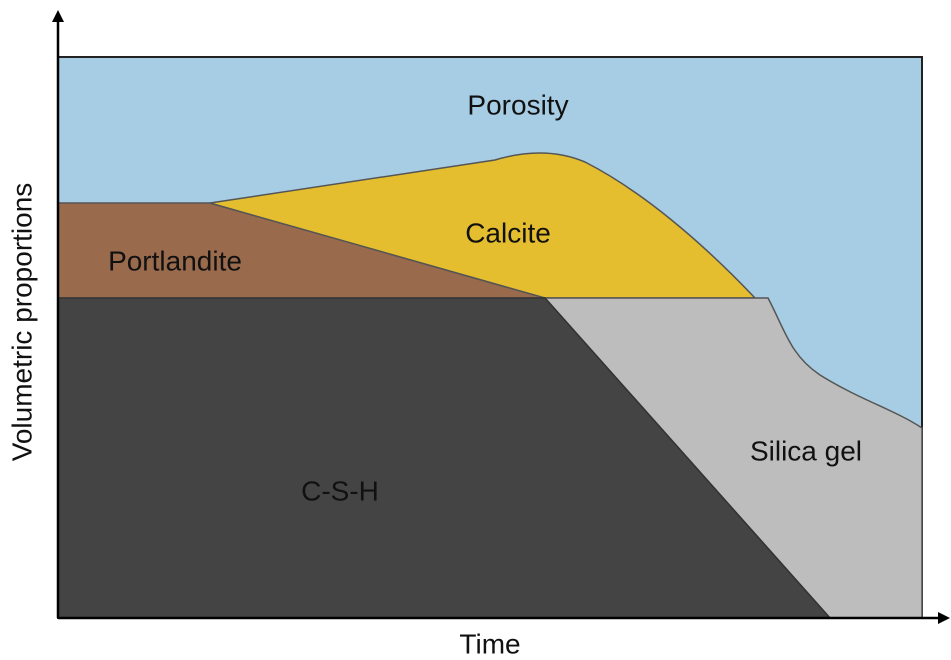 The height and width of the screenshot is (660, 951). I want to click on x-axis-arrow, so click(944, 618).